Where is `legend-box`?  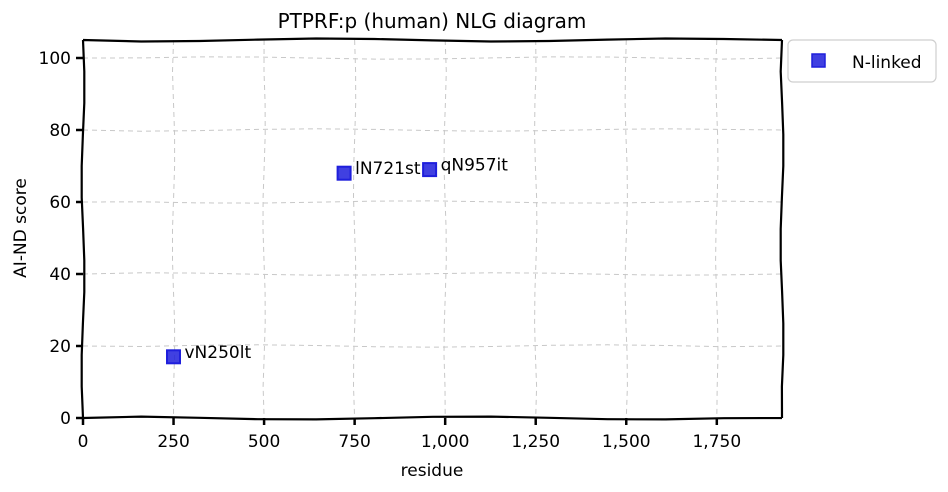
legend-box is located at coordinates (862, 61).